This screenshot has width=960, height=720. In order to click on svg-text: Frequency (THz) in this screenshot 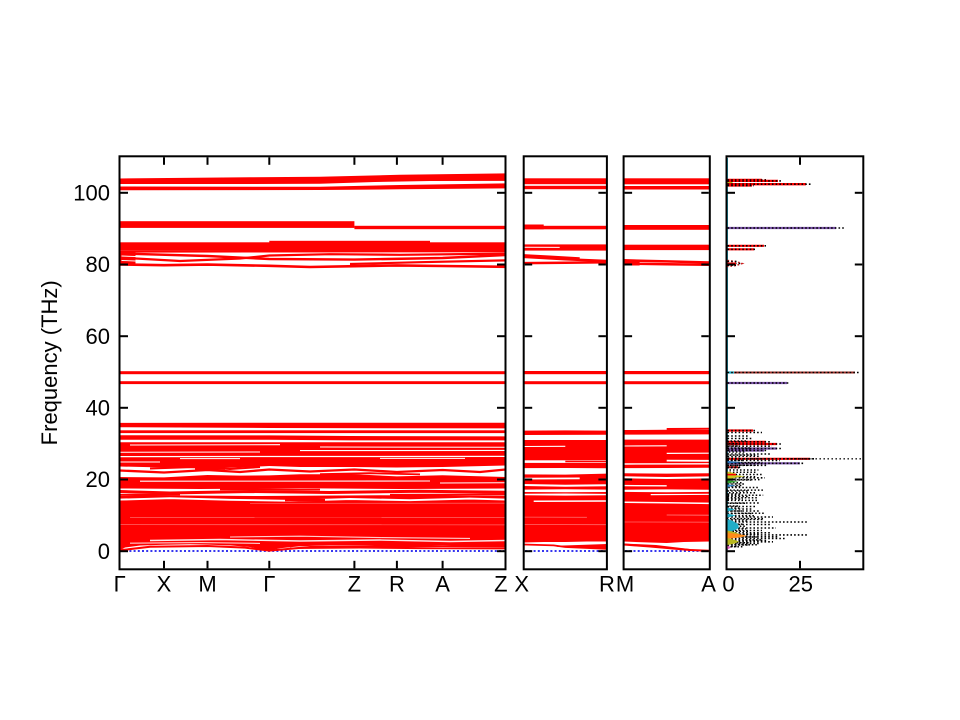, I will do `click(49, 362)`.